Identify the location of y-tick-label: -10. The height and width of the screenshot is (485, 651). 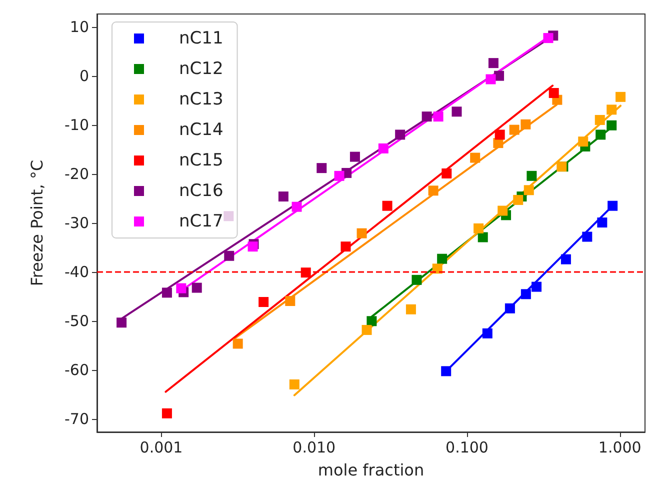
(76, 125).